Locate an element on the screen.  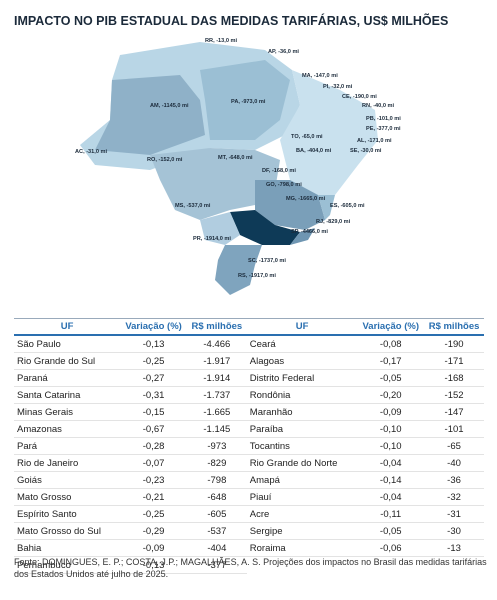
espirito-santo is located at coordinates (326, 207).